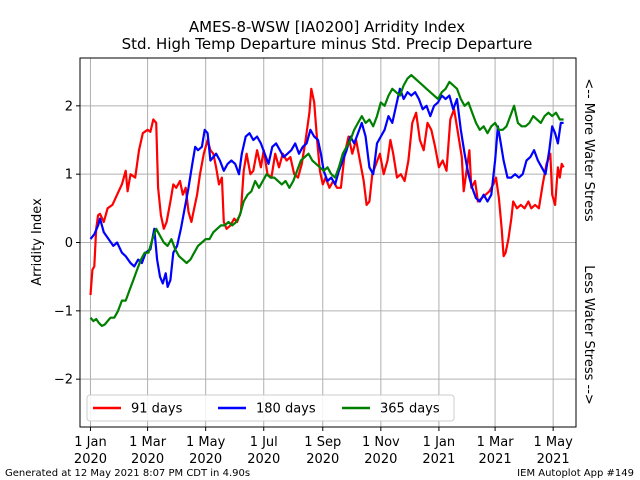  I want to click on chart-title: AMES-8-WSW [IA0200] Arridity Index, so click(327, 27).